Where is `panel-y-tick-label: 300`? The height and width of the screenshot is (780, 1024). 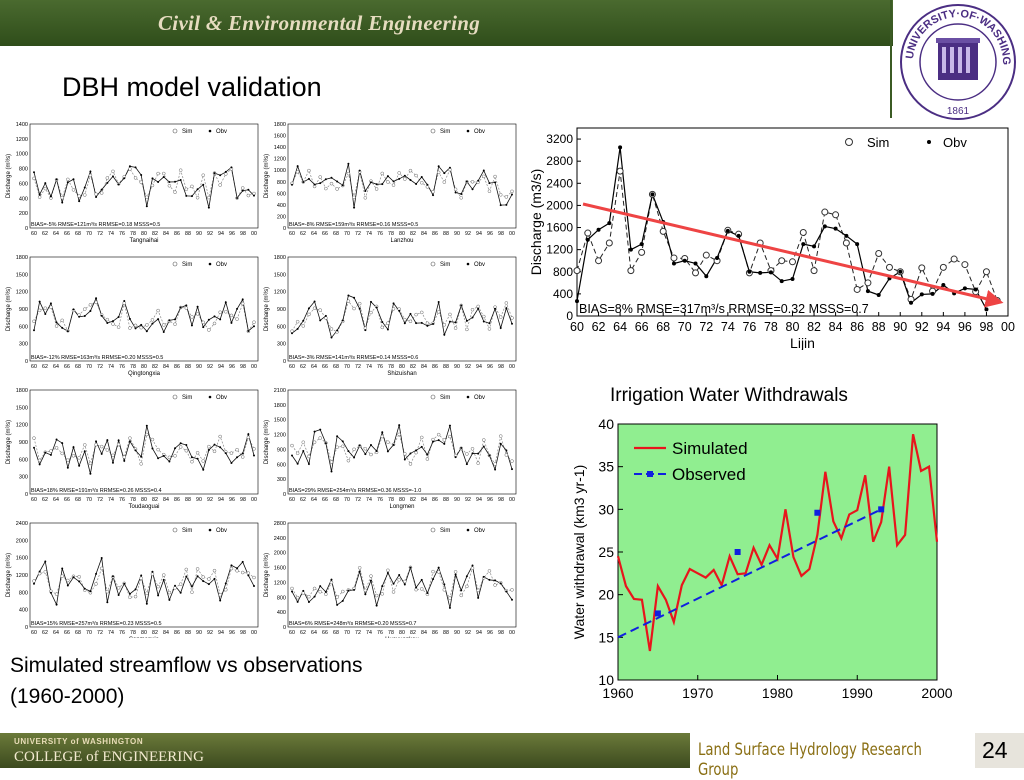
panel-y-tick-label: 300 is located at coordinates (23, 478).